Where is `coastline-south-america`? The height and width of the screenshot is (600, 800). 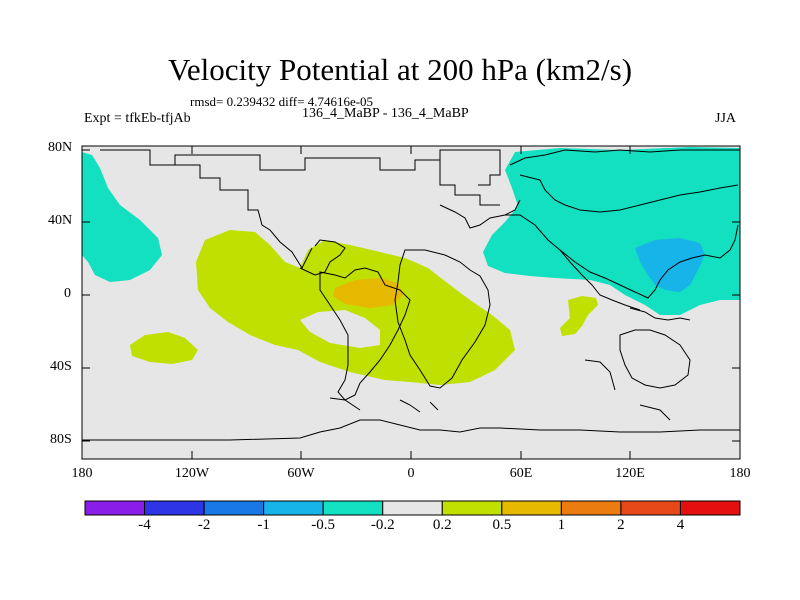
coastline-south-america is located at coordinates (365, 334).